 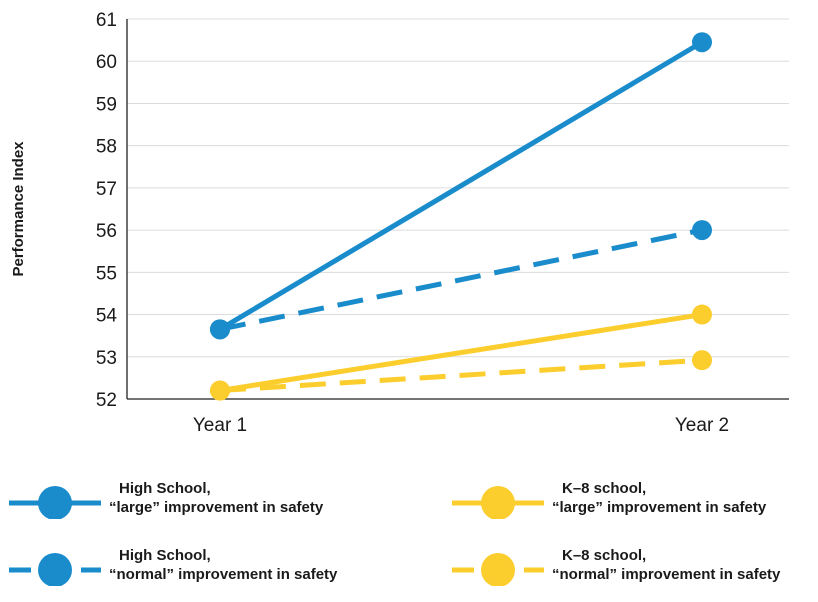 What do you see at coordinates (461, 425) in the screenshot?
I see `x-tick-labels: Year 1 Year 2` at bounding box center [461, 425].